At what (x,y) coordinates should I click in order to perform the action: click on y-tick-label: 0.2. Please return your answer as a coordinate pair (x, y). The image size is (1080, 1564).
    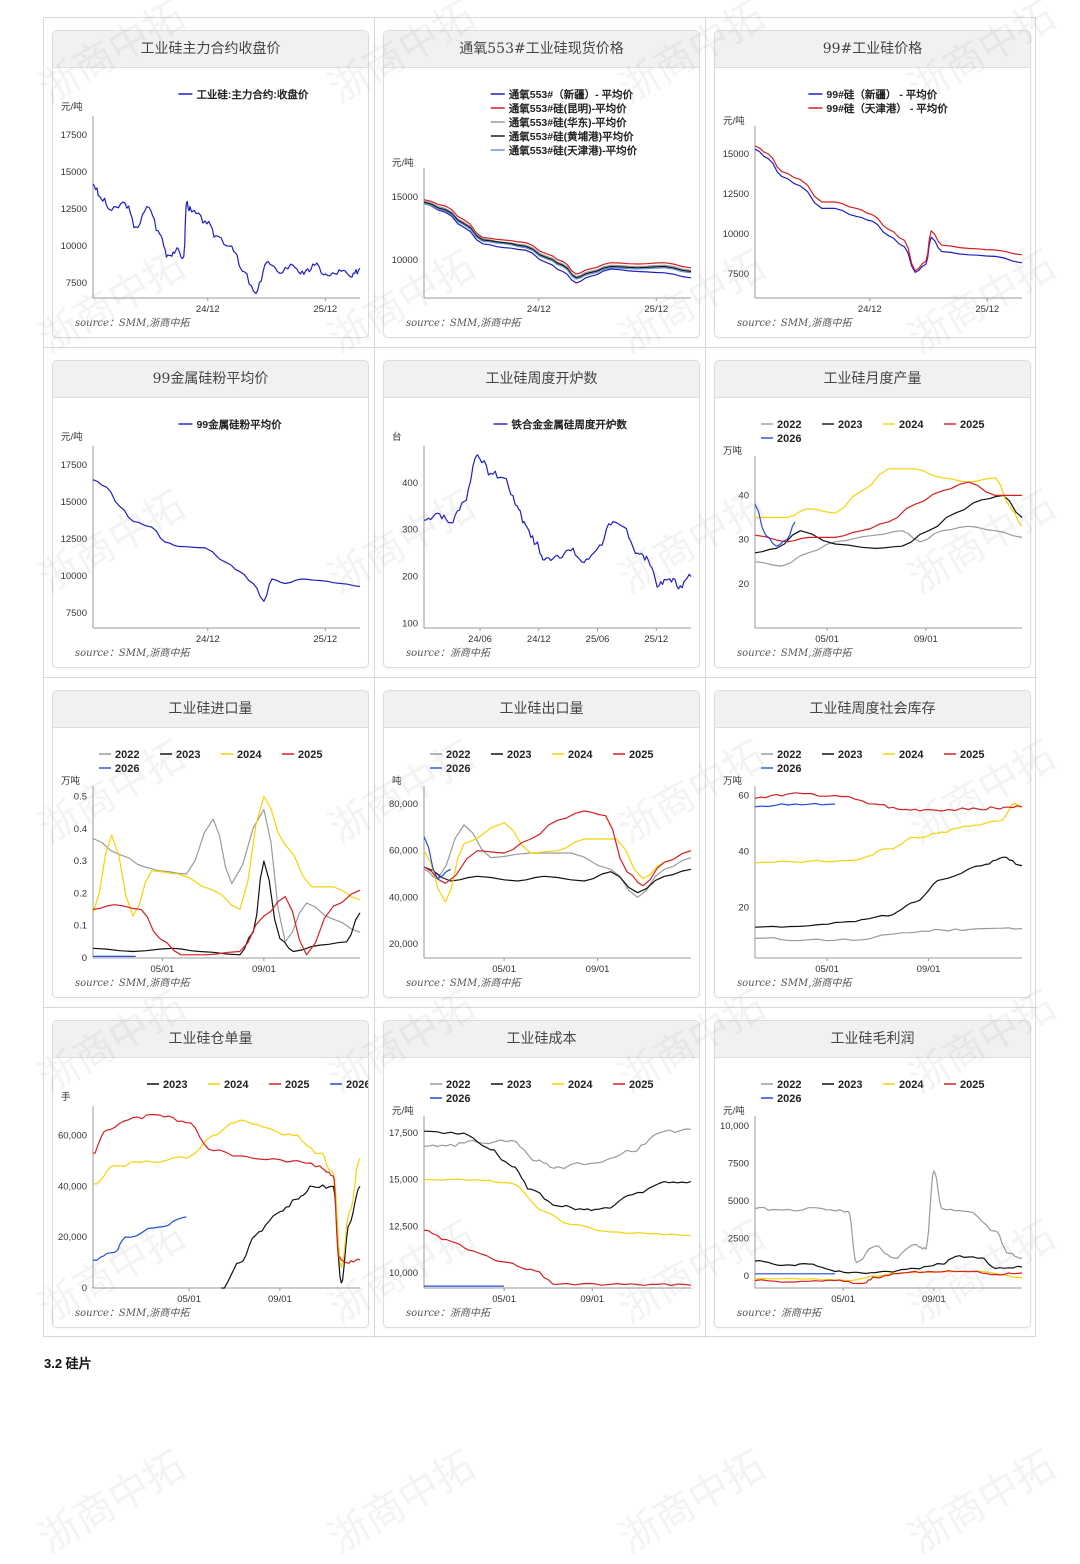
    Looking at the image, I should click on (80, 893).